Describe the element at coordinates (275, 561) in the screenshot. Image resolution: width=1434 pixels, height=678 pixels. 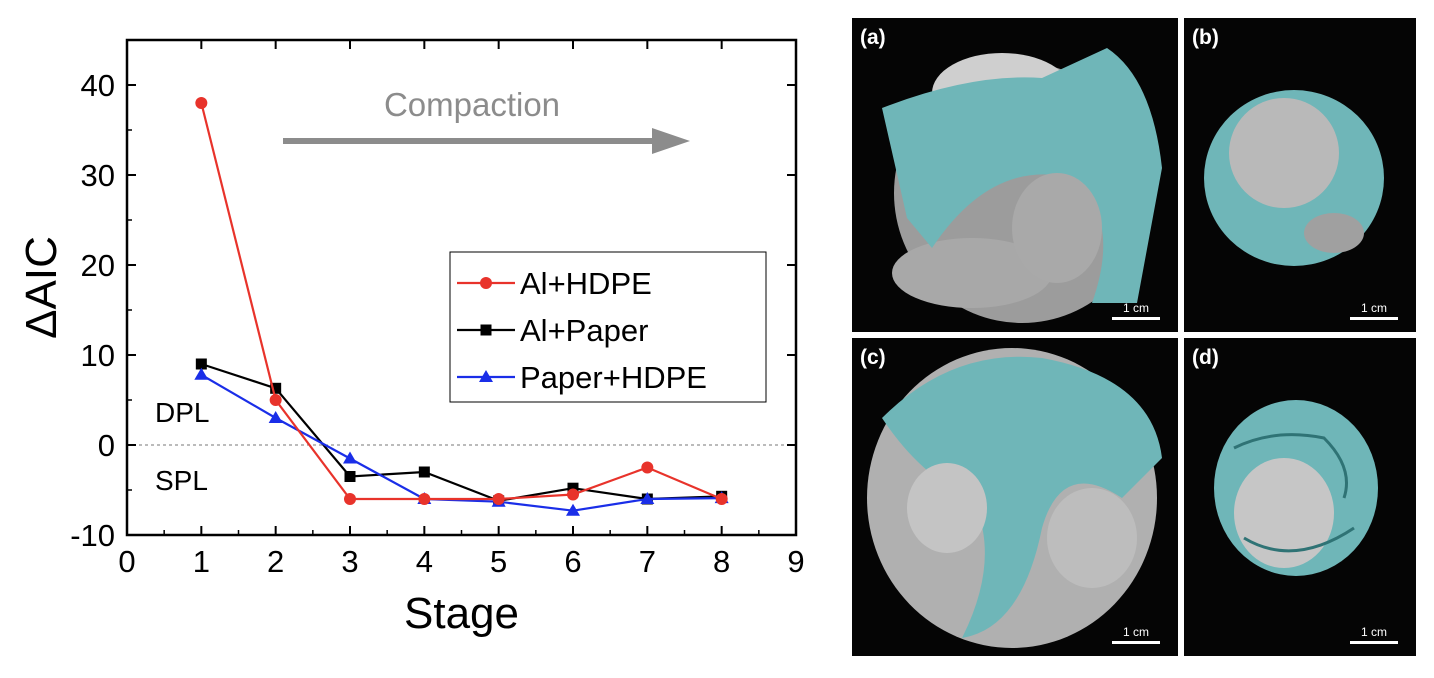
I see `x-tick-label: 2` at that location.